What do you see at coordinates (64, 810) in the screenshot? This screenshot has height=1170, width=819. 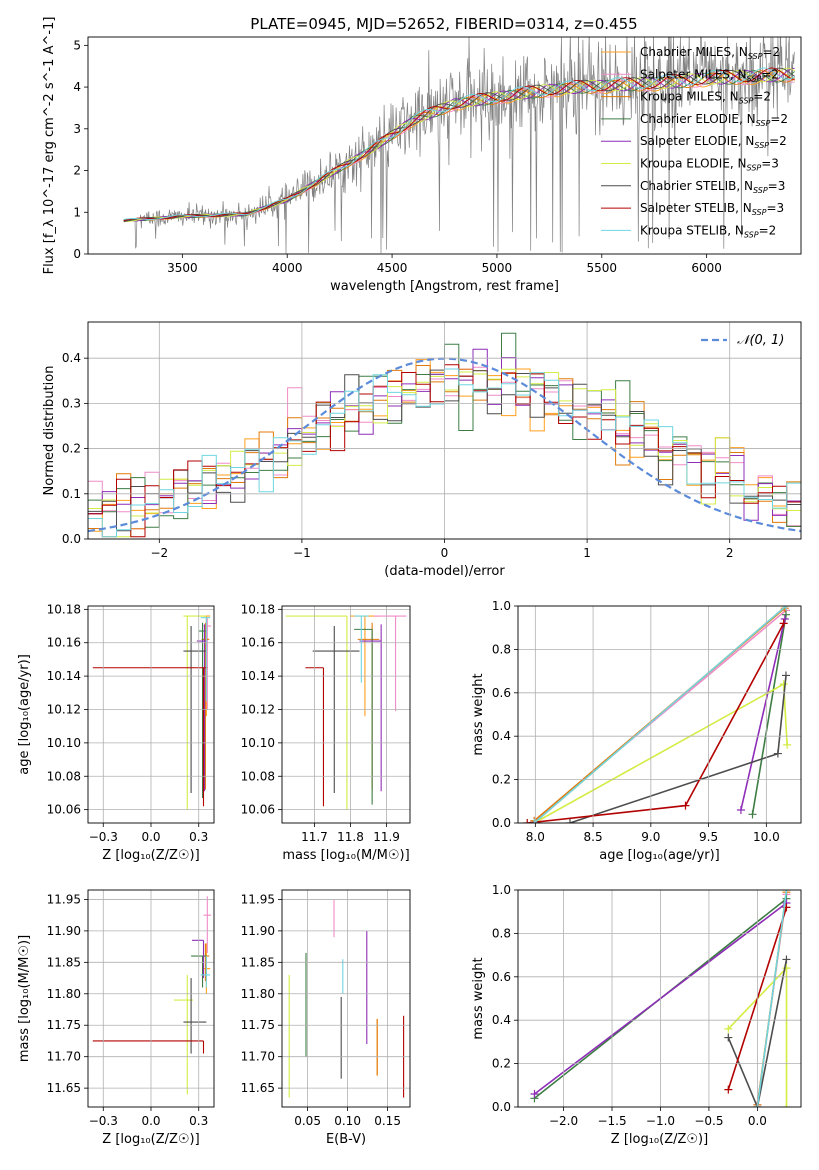 I see `y-tick-label: 10.06` at bounding box center [64, 810].